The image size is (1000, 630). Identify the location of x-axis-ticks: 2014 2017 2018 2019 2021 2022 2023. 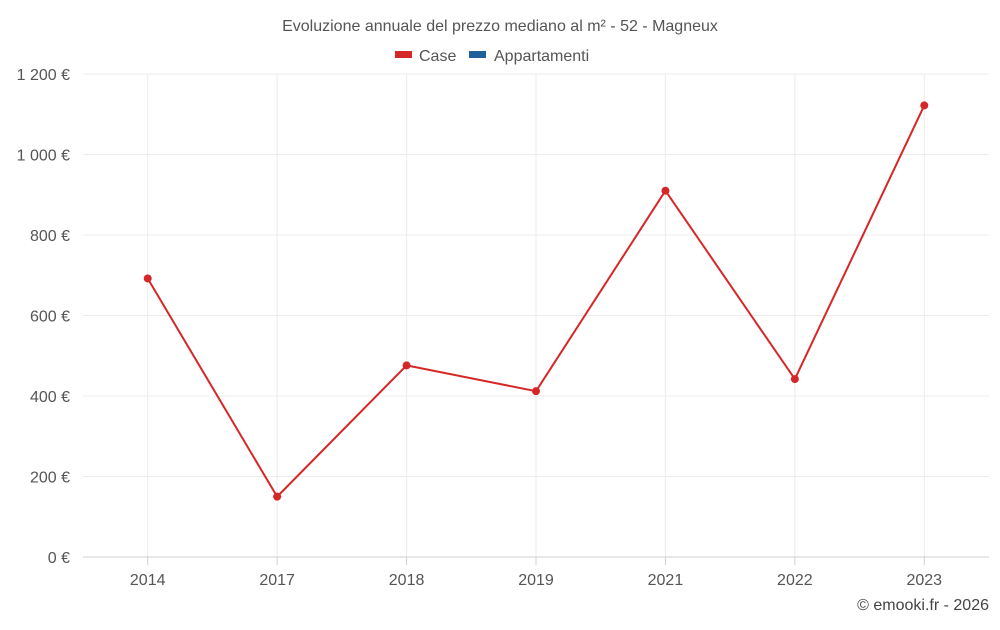
(536, 580).